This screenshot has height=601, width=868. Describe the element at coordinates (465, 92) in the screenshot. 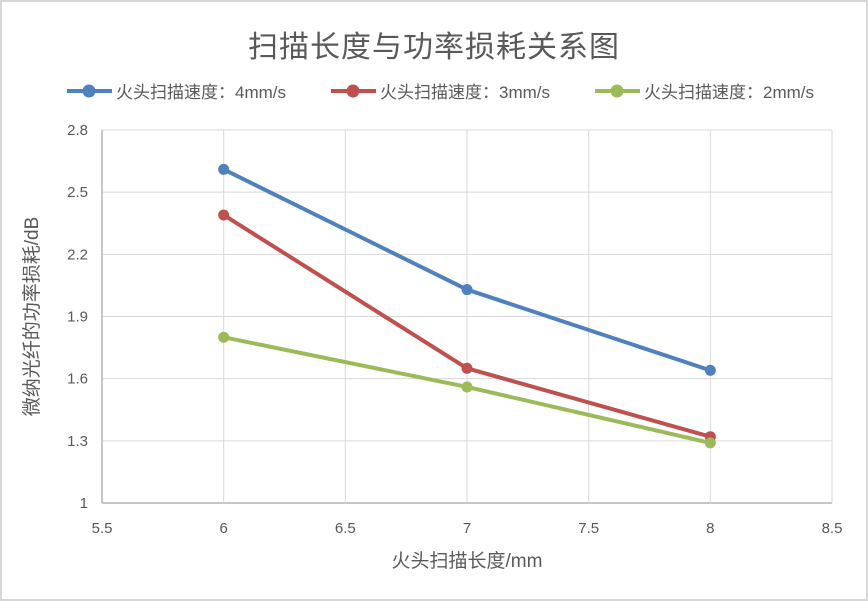

I see `legend-label: 火头扫描速度：3mm/s` at that location.